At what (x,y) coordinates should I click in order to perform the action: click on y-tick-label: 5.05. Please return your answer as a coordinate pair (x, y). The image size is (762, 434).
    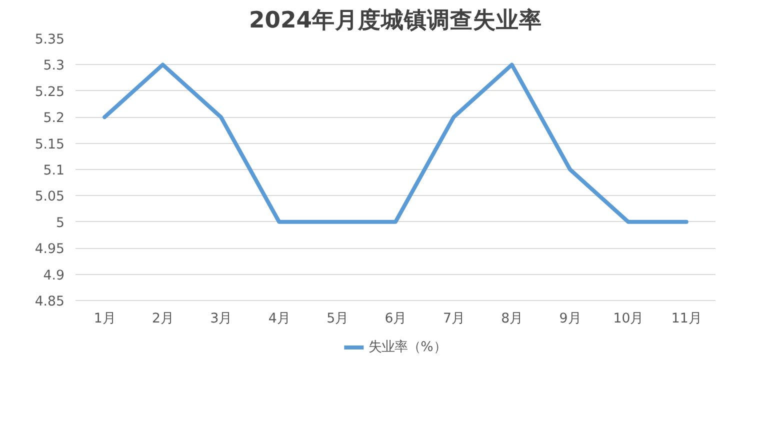
    Looking at the image, I should click on (49, 197).